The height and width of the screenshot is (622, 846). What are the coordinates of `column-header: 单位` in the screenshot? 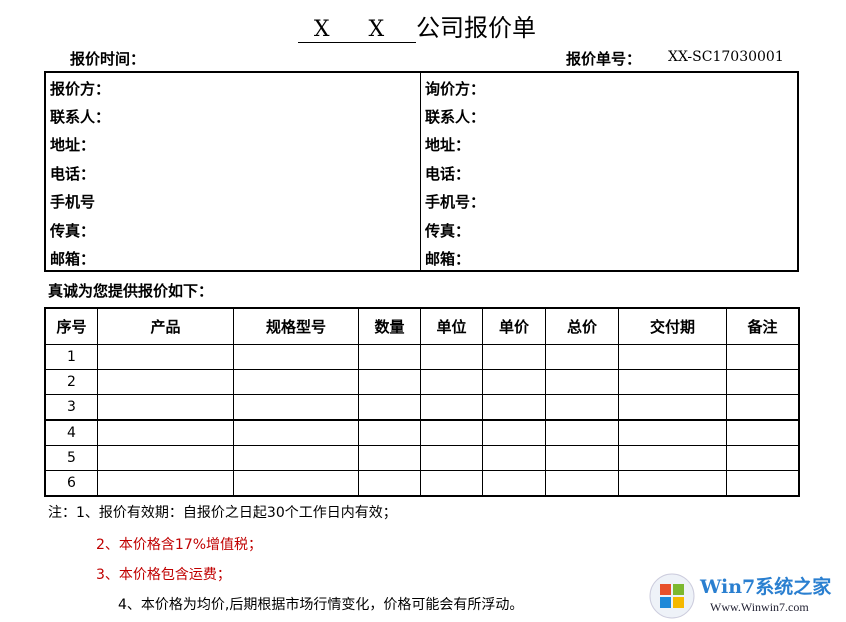 It's located at (451, 326).